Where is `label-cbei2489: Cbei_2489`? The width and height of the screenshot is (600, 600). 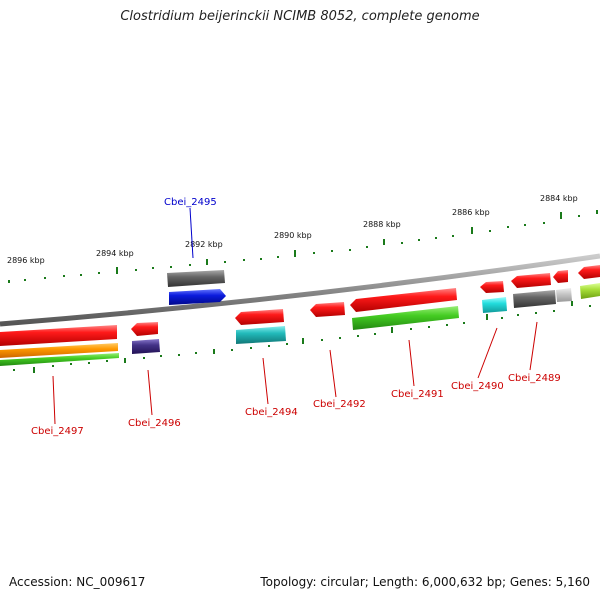 label-cbei2489: Cbei_2489 is located at coordinates (534, 378).